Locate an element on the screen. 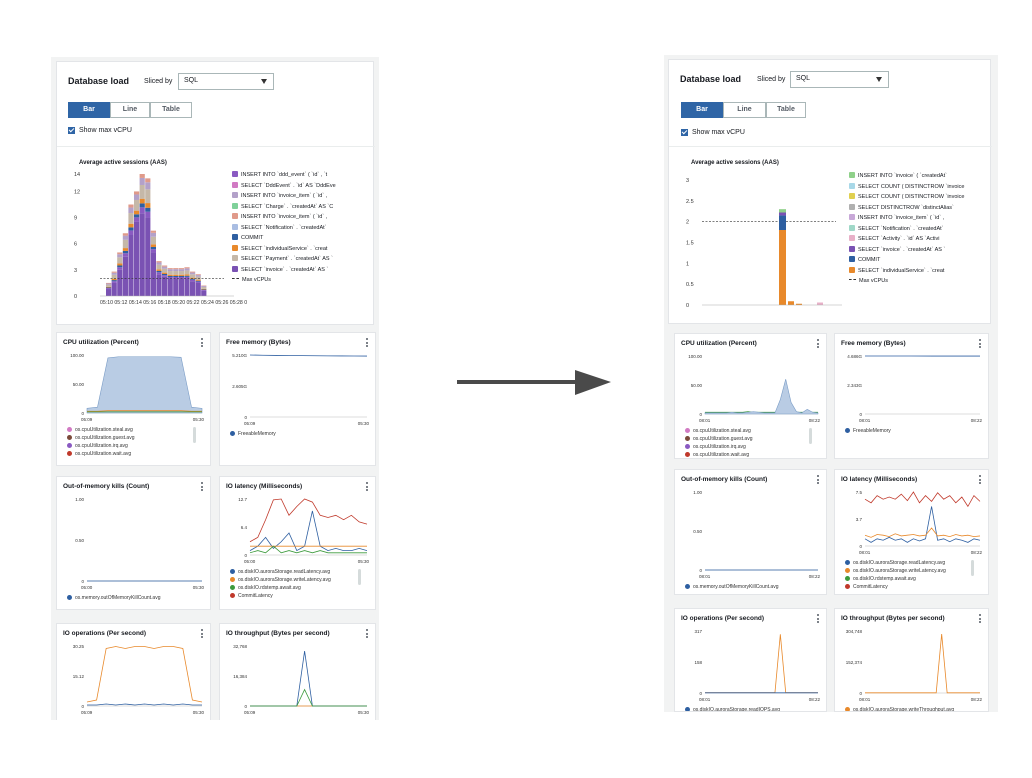 The height and width of the screenshot is (778, 1032). legend-label: COMMIT is located at coordinates (869, 260).